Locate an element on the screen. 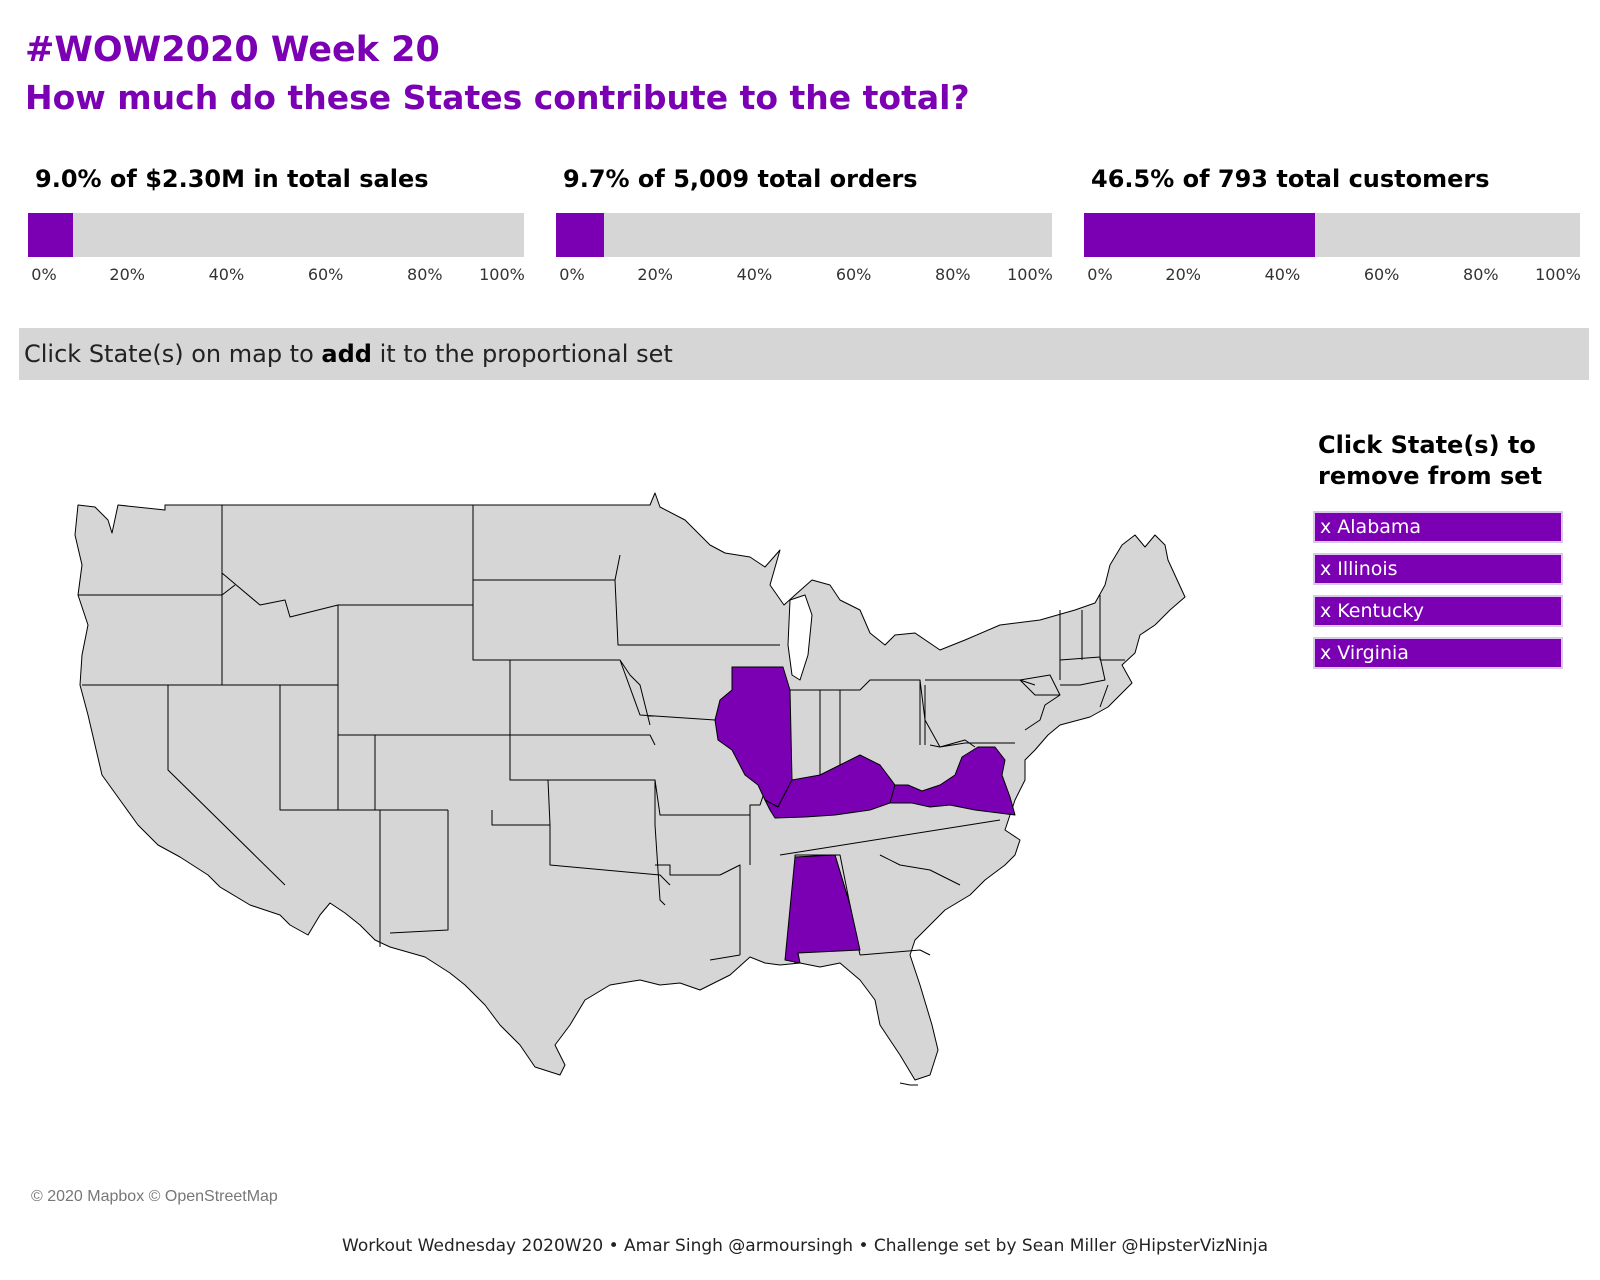 The height and width of the screenshot is (1280, 1600). banner-suffix: it to the proportional set is located at coordinates (522, 354).